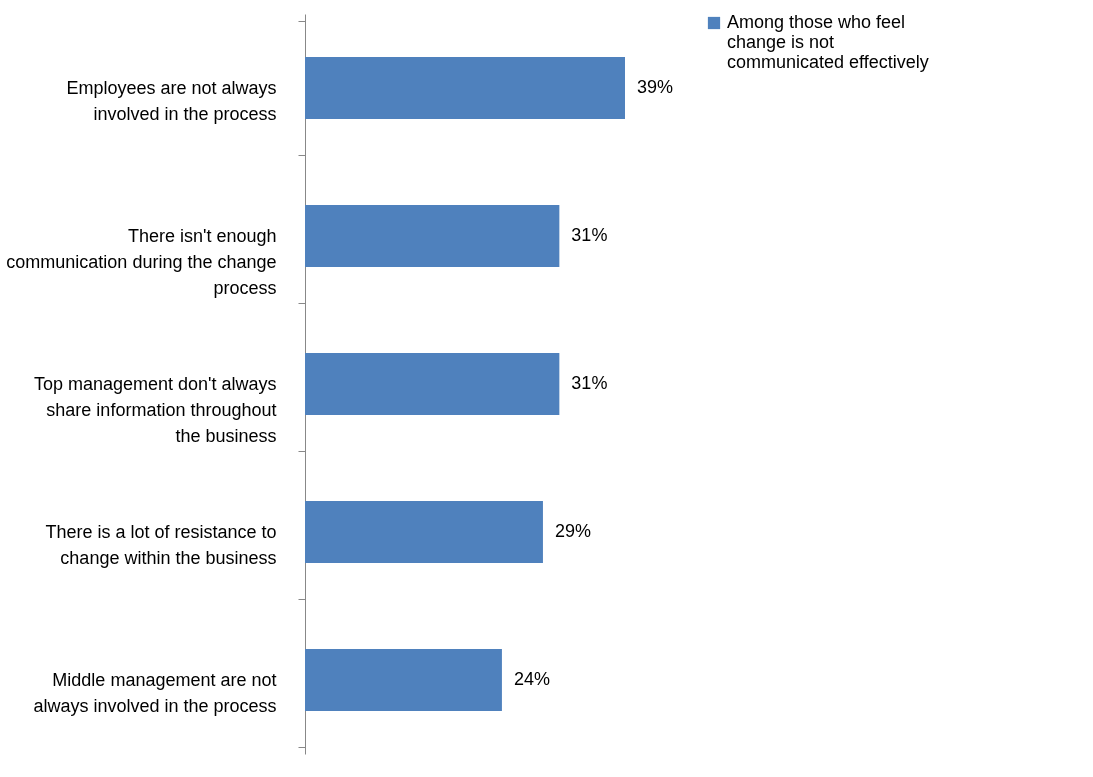 This screenshot has height=777, width=1093. What do you see at coordinates (531, 679) in the screenshot?
I see `data-label: 24%` at bounding box center [531, 679].